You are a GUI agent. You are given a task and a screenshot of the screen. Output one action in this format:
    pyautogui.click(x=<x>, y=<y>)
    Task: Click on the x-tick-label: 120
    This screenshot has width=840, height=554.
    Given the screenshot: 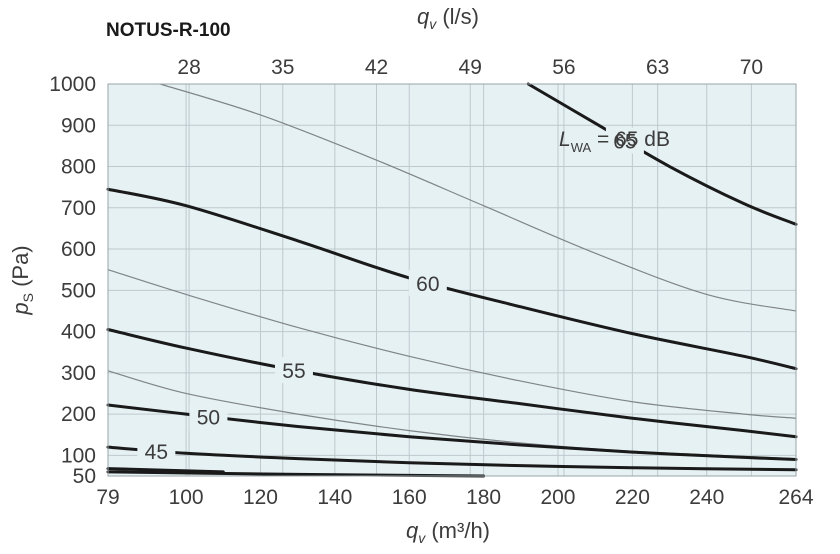 What is the action you would take?
    pyautogui.click(x=260, y=497)
    